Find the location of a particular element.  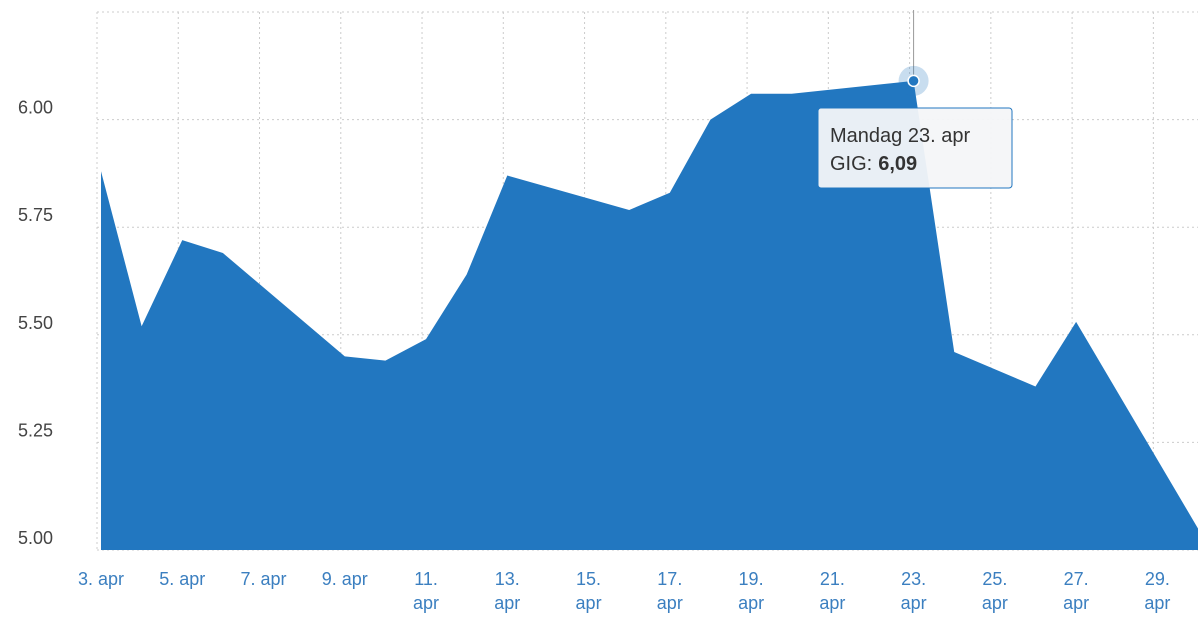

x-tick-label: 7. apr is located at coordinates (264, 579).